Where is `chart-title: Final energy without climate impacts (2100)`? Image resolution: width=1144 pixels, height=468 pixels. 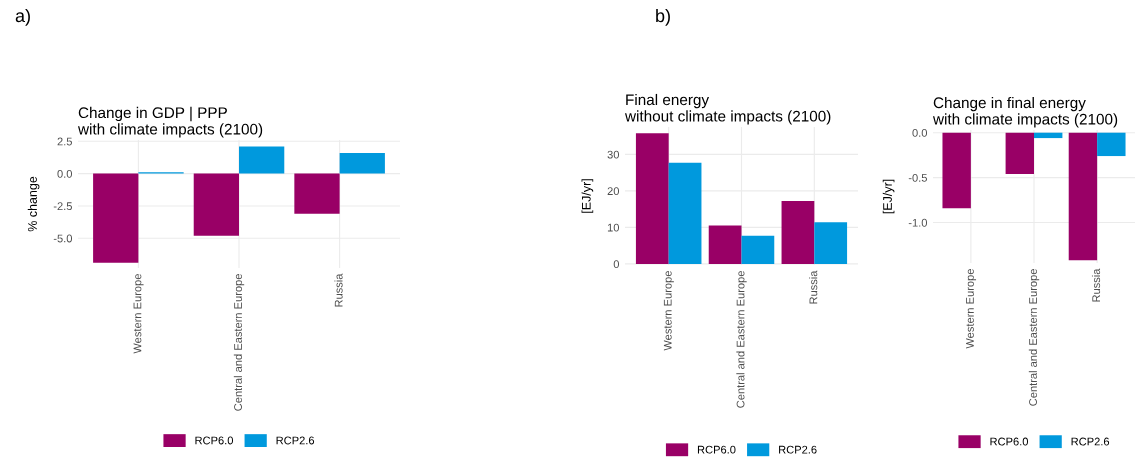
chart-title: Final energy without climate impacts (2100) is located at coordinates (727, 109).